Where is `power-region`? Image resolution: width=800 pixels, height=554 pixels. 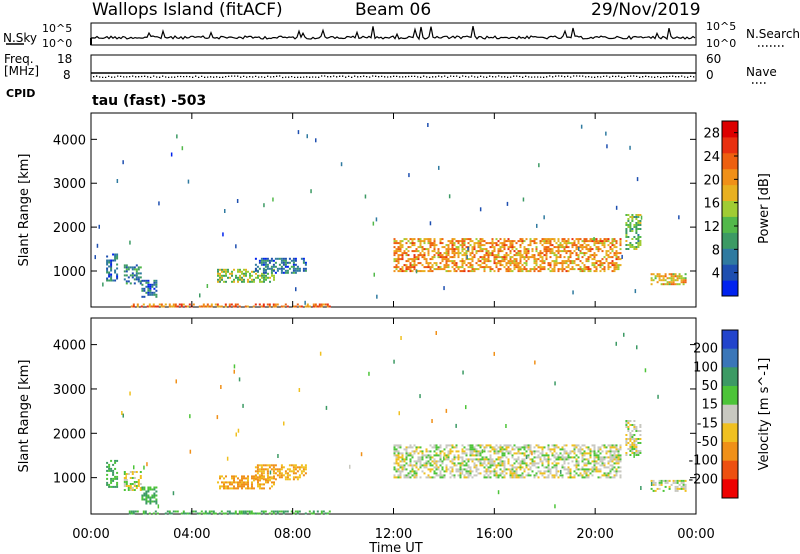
power-region is located at coordinates (112, 267).